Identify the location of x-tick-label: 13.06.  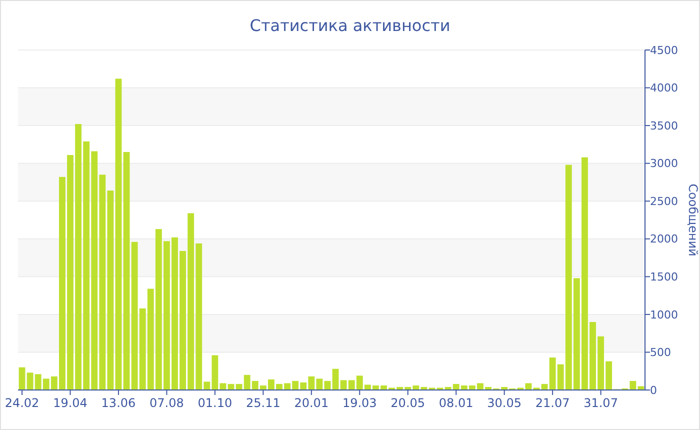
(118, 403).